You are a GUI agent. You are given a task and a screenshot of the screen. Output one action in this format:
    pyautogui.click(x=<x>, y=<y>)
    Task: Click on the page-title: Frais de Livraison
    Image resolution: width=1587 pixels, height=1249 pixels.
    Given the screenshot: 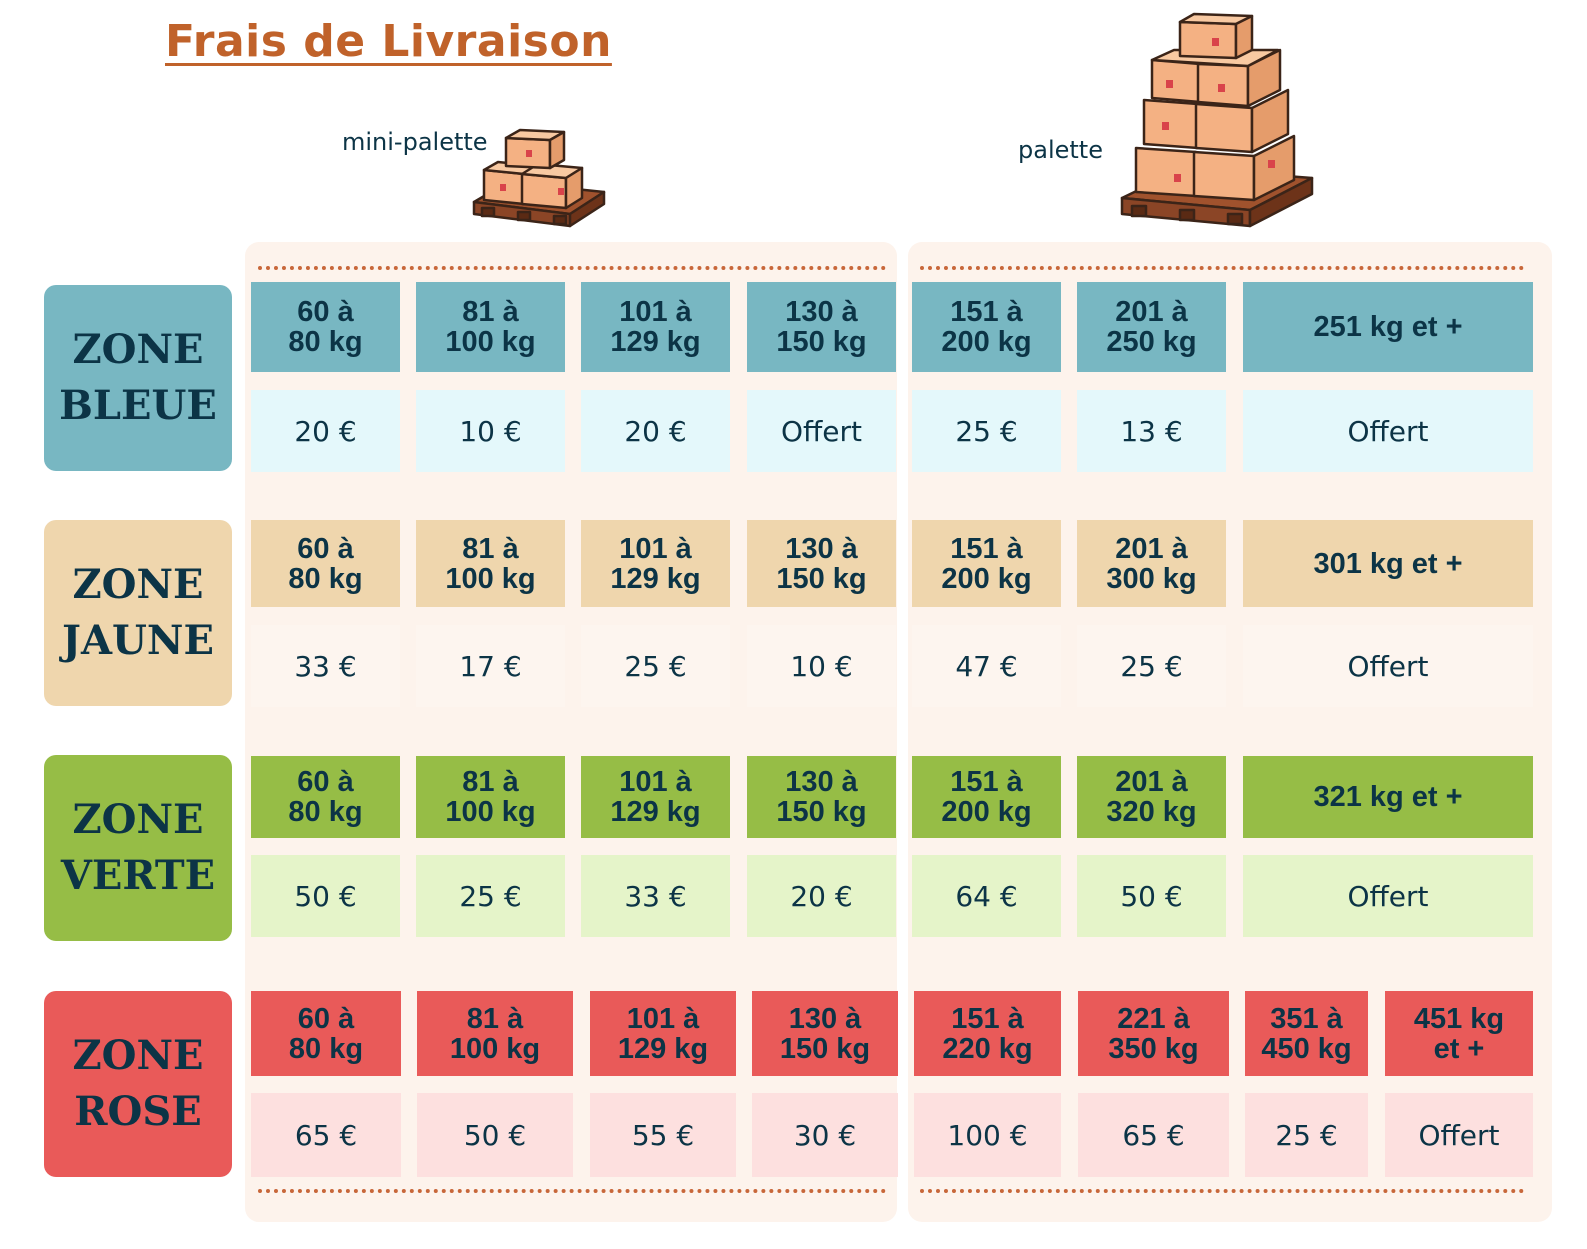 What is the action you would take?
    pyautogui.click(x=388, y=41)
    